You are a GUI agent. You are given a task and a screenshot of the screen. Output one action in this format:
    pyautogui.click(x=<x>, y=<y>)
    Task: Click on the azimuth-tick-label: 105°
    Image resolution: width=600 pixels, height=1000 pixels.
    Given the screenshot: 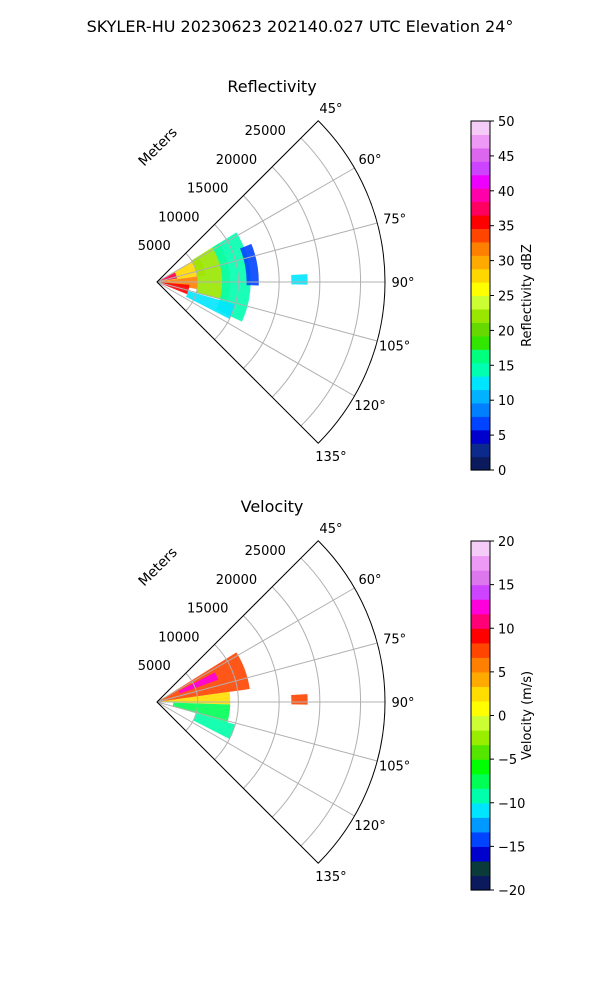 What is the action you would take?
    pyautogui.click(x=394, y=767)
    